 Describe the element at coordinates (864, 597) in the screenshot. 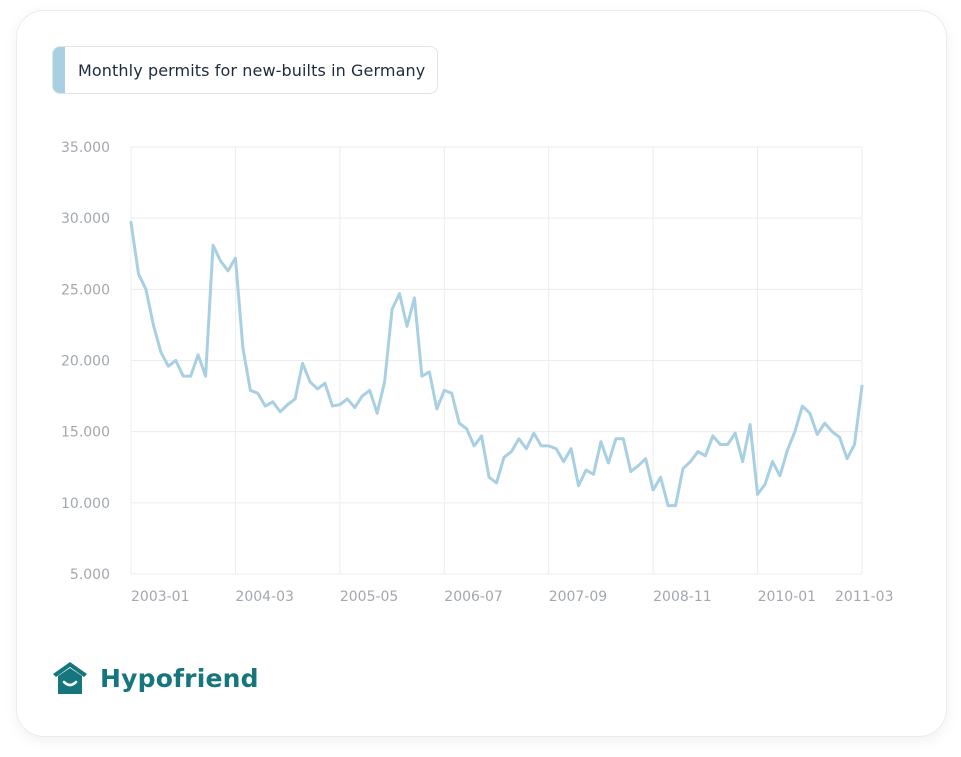

I see `x-tick-label: 2011-03` at that location.